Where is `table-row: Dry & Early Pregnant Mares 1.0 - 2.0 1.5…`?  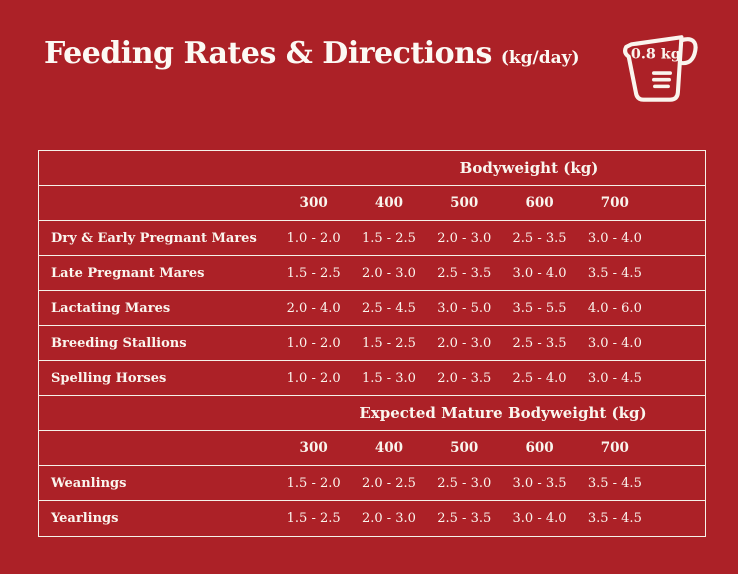 table-row: Dry & Early Pregnant Mares 1.0 - 2.0 1.5… is located at coordinates (372, 238).